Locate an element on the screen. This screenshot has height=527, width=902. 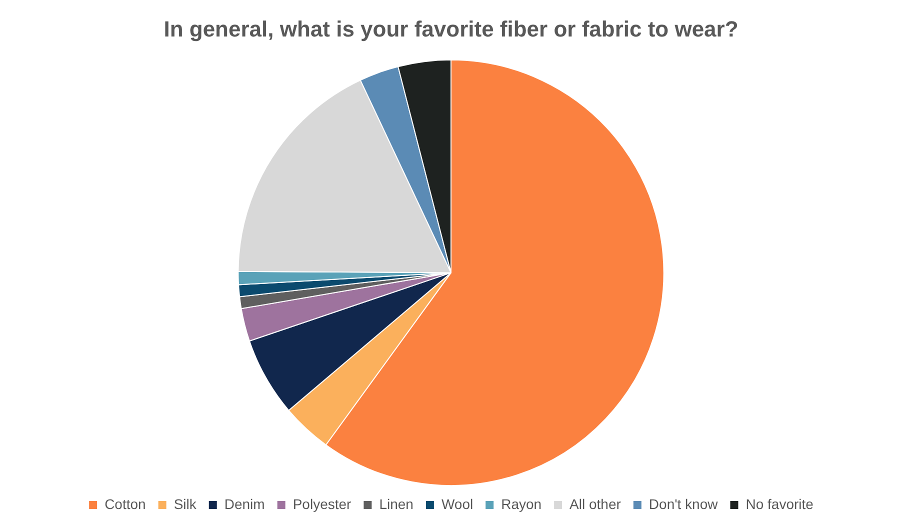
legend-label: No favorite is located at coordinates (780, 504).